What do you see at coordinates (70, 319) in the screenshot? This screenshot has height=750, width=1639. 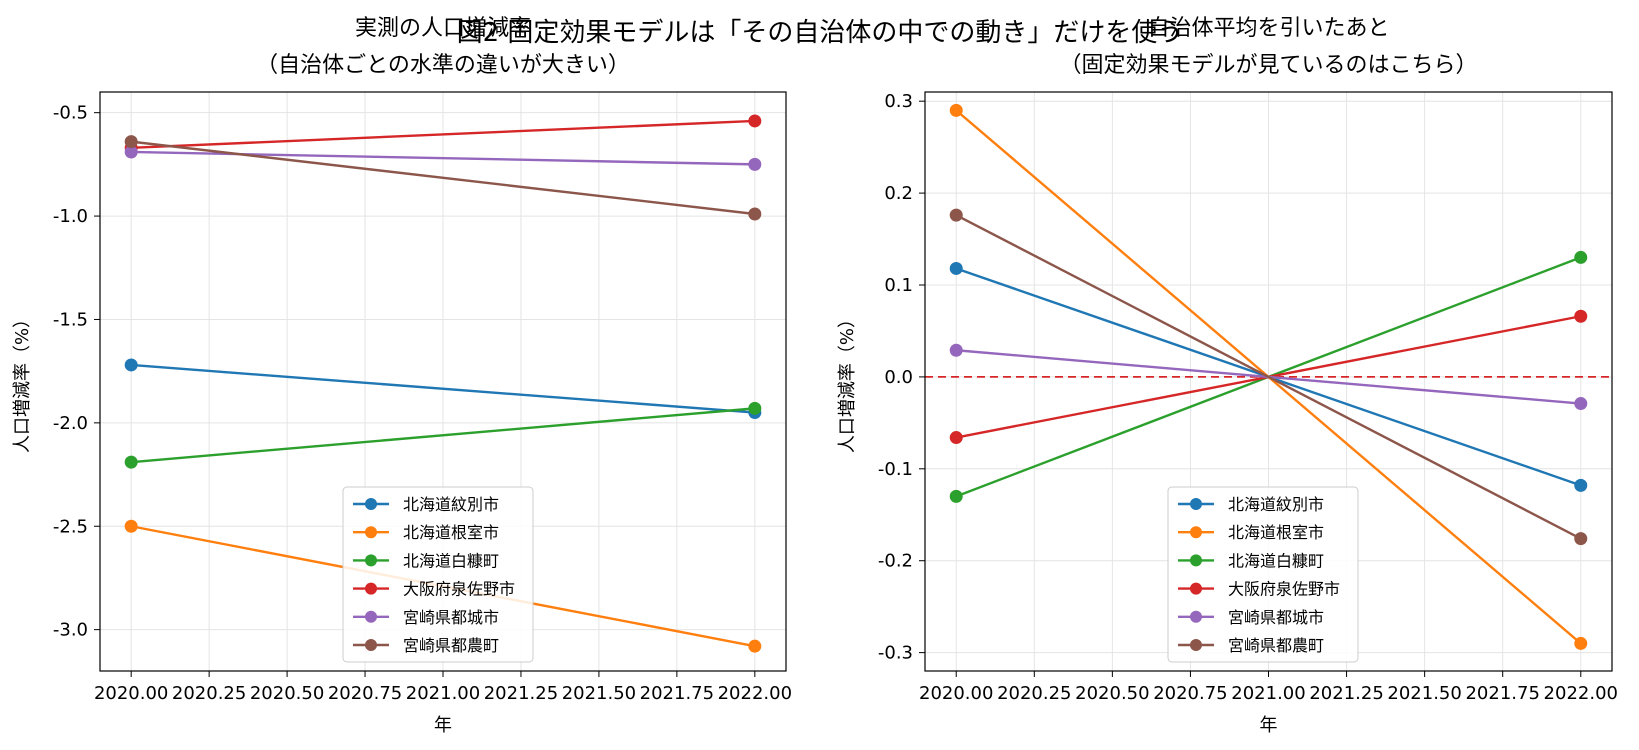 I see `y-tick-label: -1.5` at bounding box center [70, 319].